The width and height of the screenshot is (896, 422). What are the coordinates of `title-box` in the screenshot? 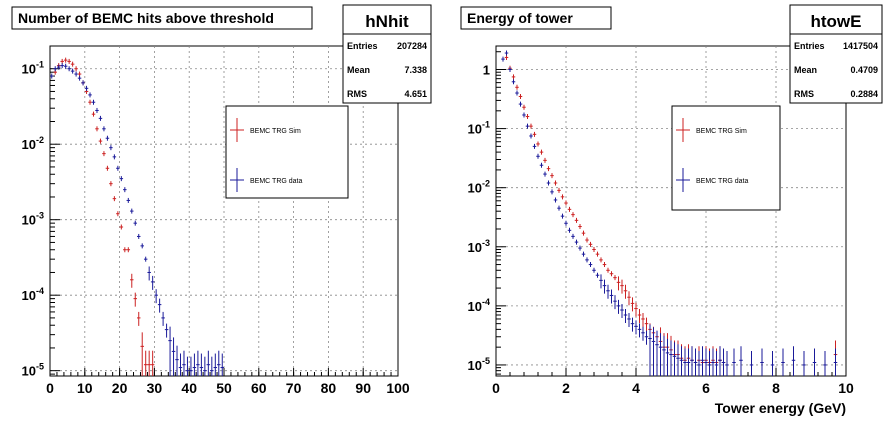 It's located at (162, 18).